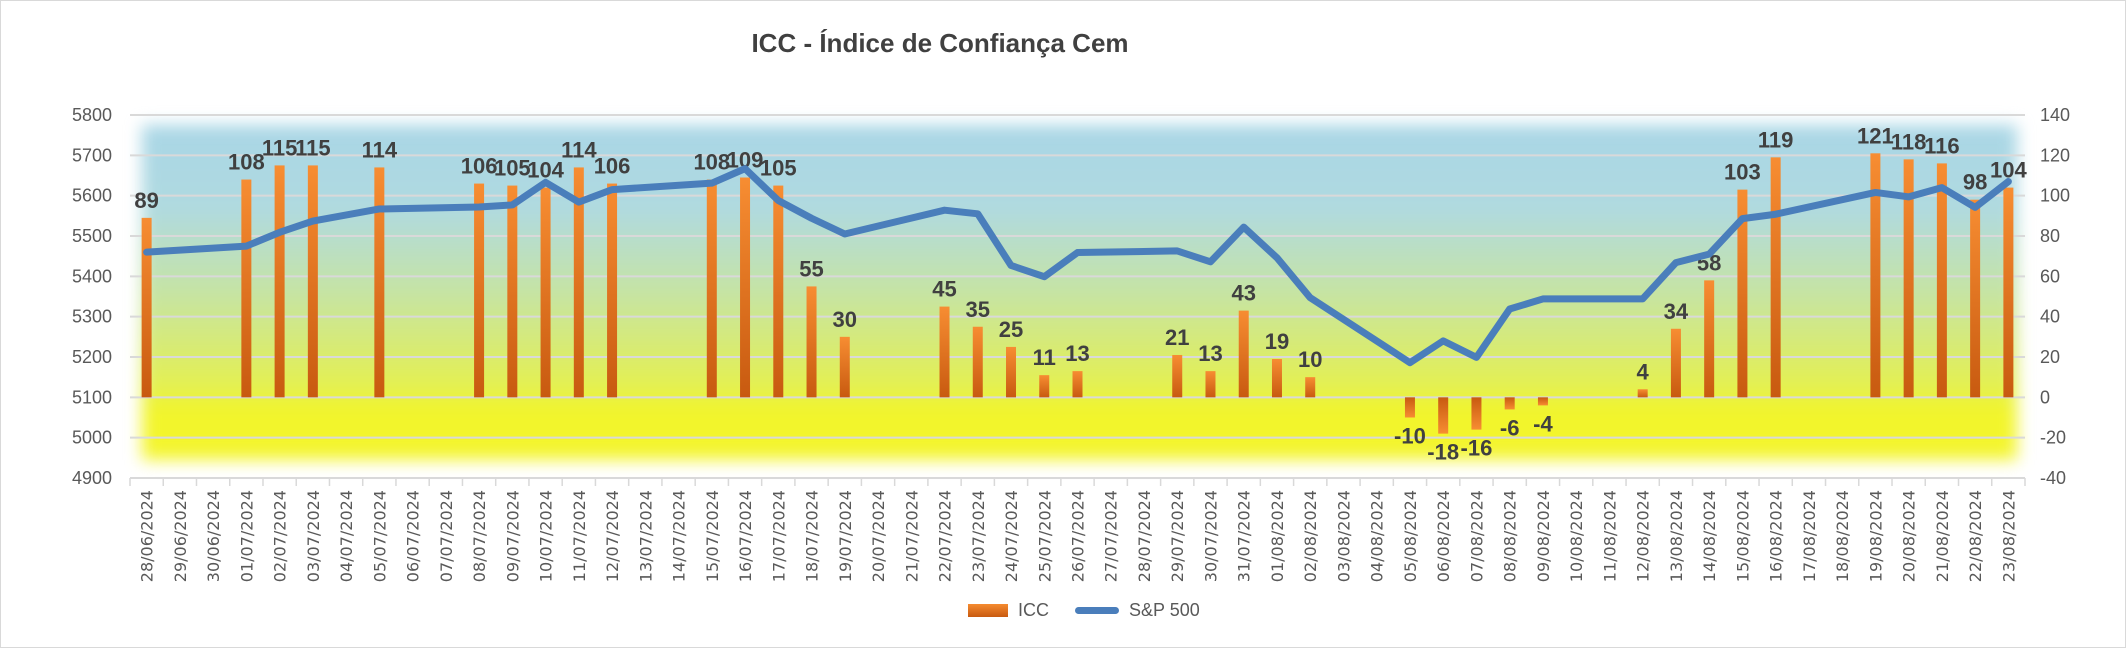  Describe the element at coordinates (446, 536) in the screenshot. I see `x-axis-label: 07/07/2024` at that location.